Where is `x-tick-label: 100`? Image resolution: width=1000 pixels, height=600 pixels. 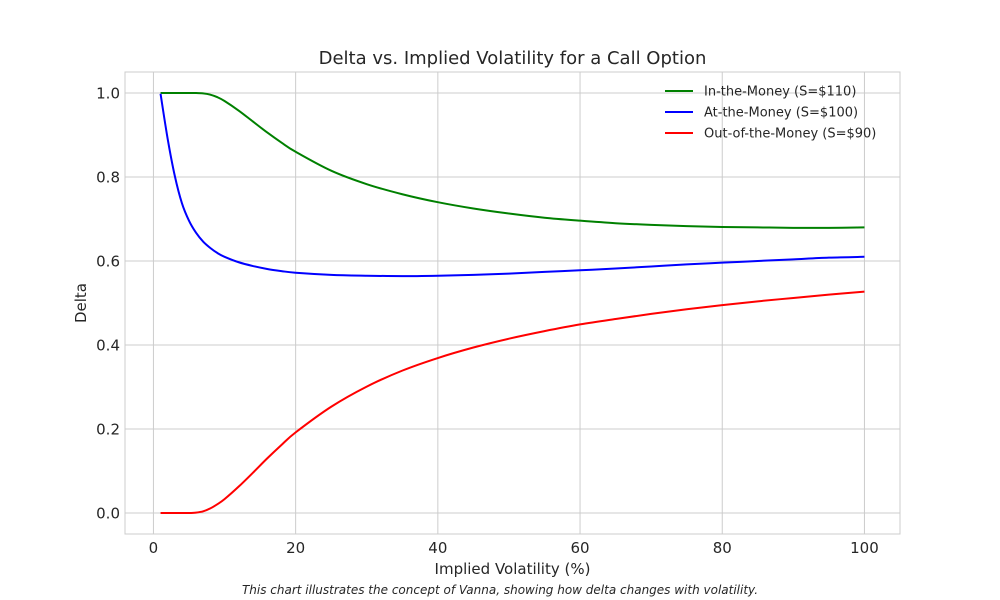 x-tick-label: 100 is located at coordinates (864, 548).